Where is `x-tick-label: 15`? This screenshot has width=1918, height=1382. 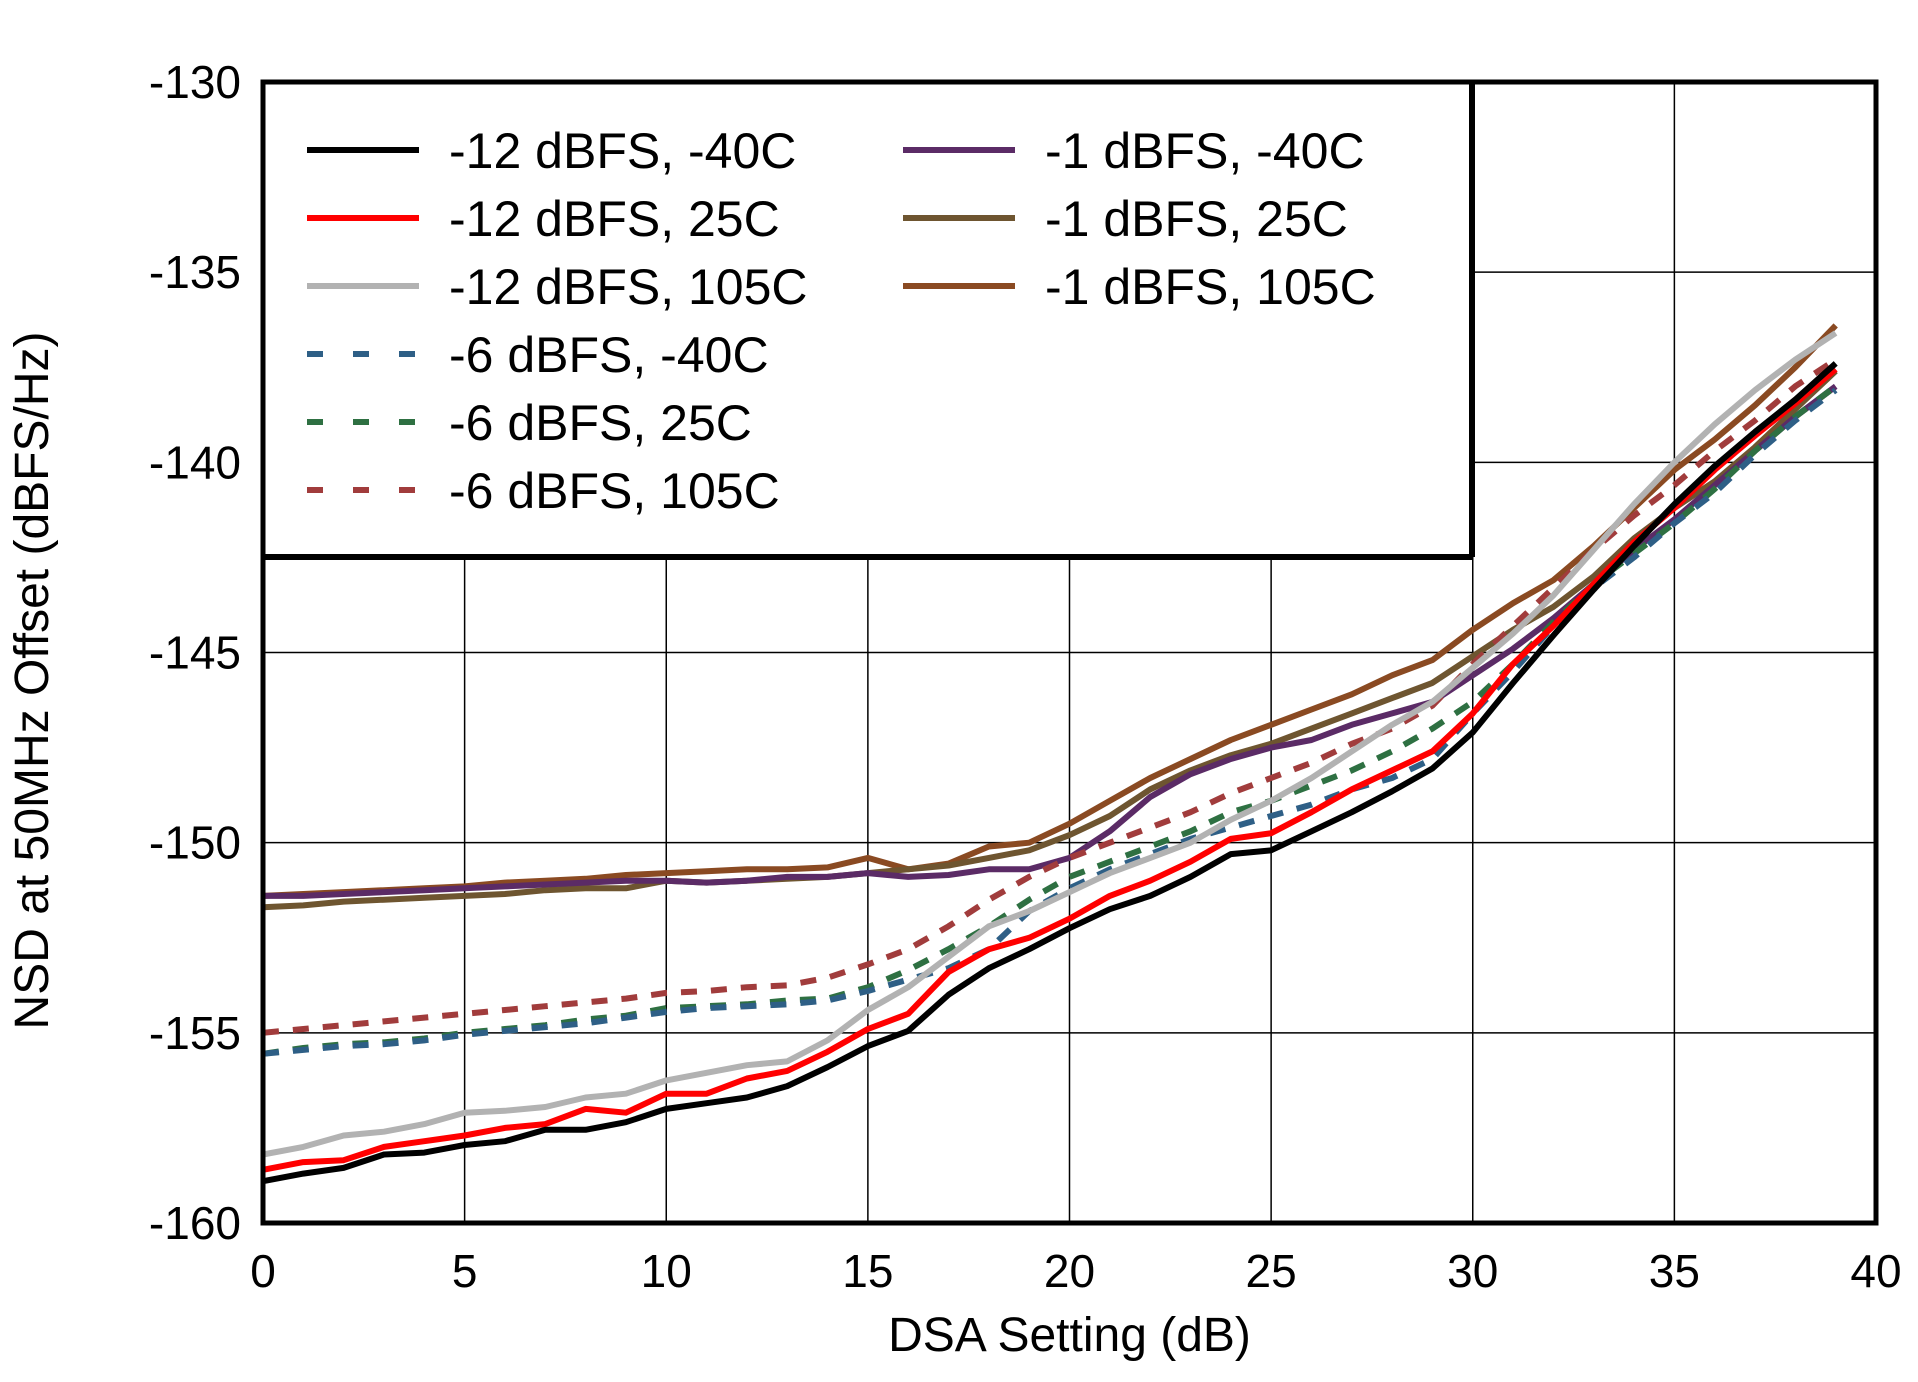
x-tick-label: 15 is located at coordinates (867, 1271).